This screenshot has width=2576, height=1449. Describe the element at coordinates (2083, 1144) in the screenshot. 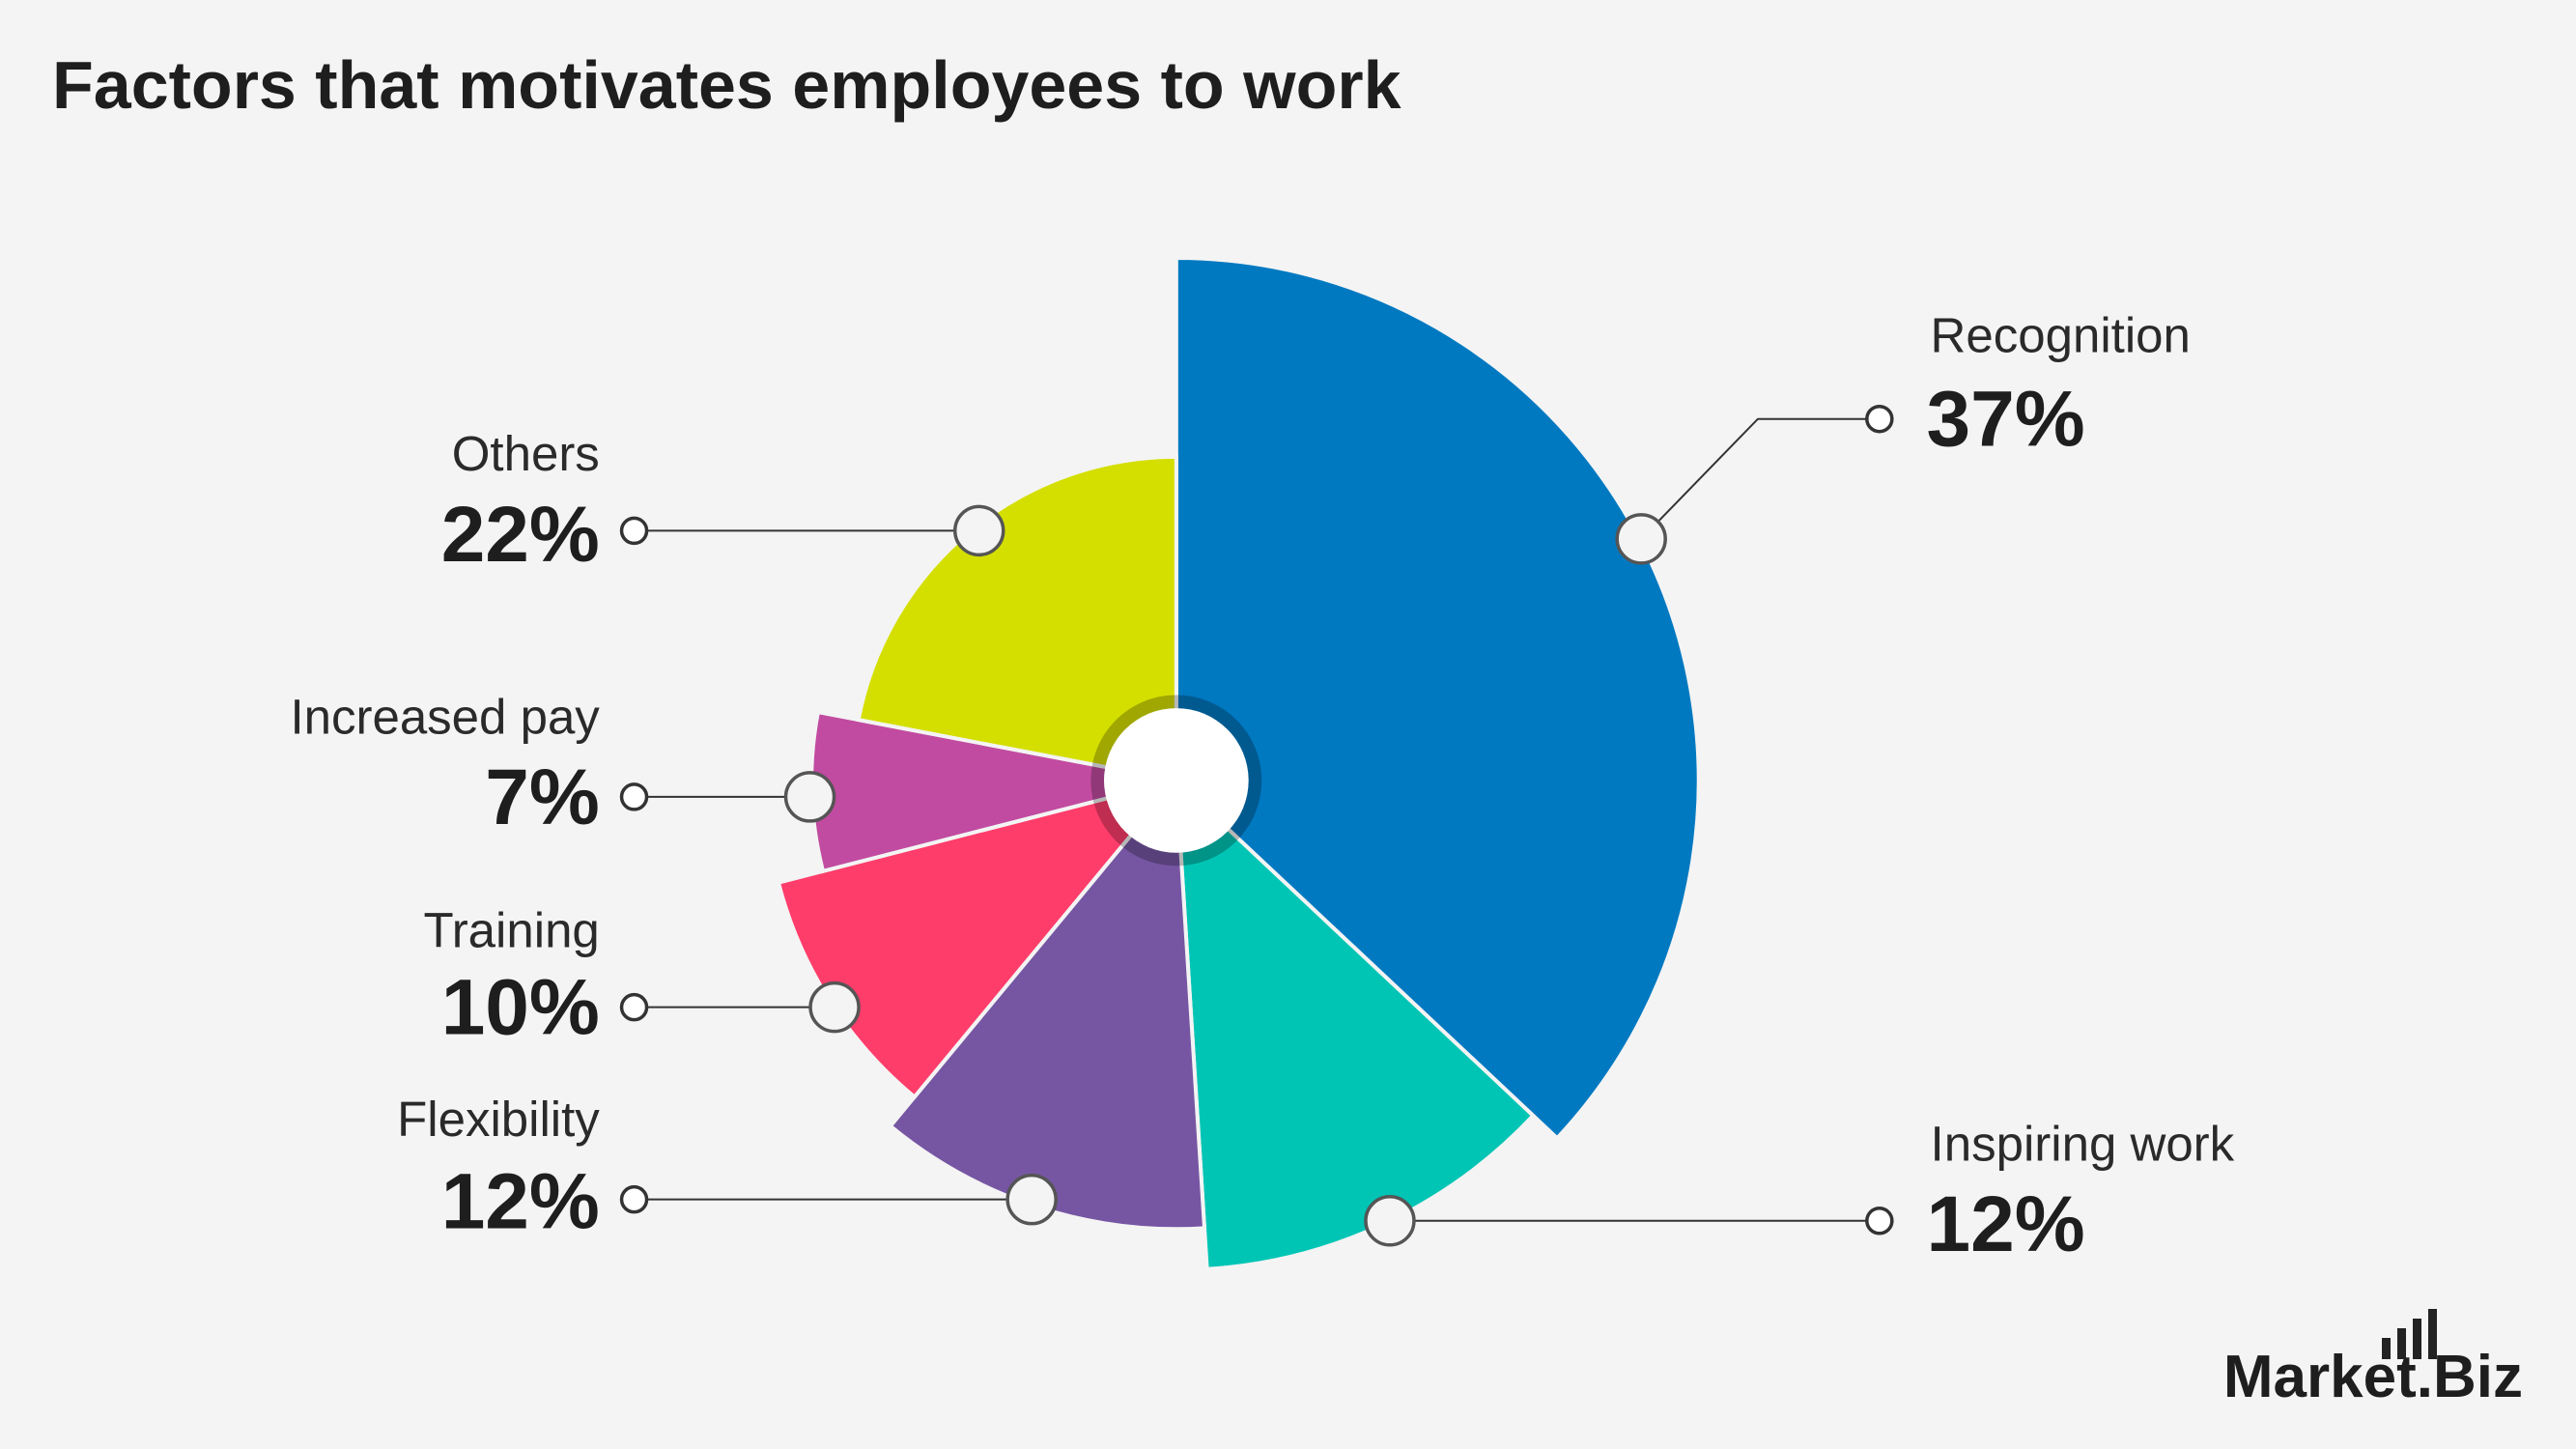

I see `category-label: Inspiring work` at that location.